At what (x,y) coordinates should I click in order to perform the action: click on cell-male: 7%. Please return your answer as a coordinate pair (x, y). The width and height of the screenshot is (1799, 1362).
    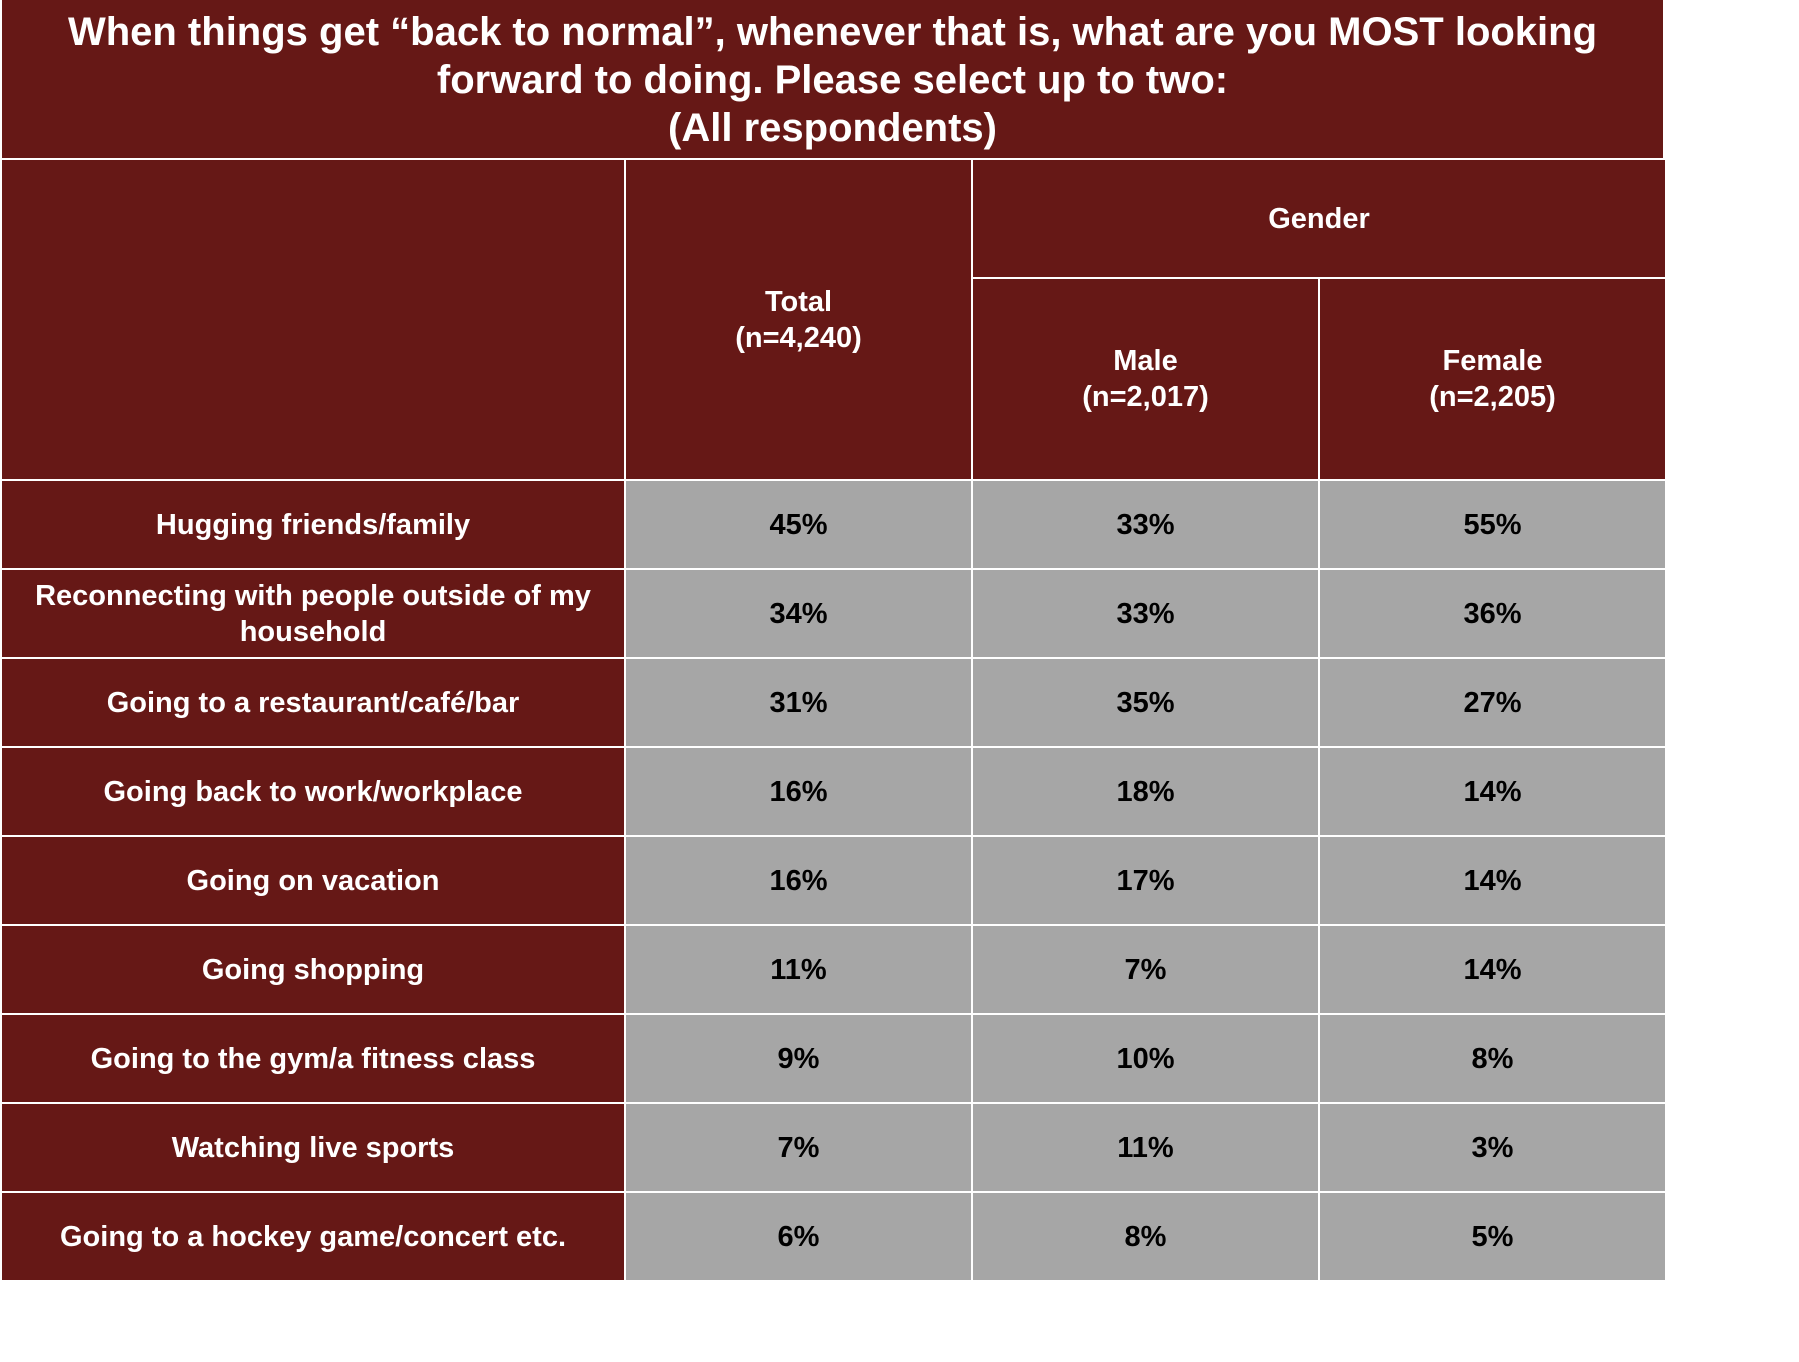
    Looking at the image, I should click on (1145, 969).